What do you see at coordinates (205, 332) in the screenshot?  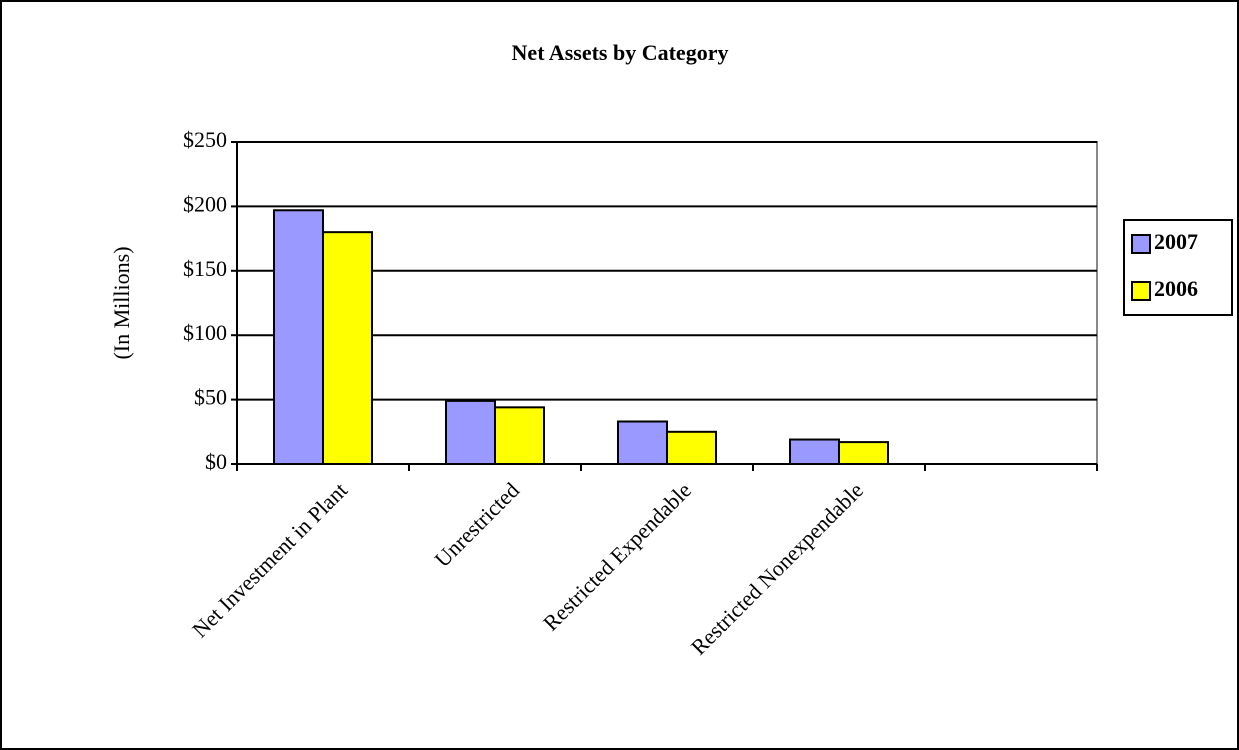 I see `y-tick-label: $100` at bounding box center [205, 332].